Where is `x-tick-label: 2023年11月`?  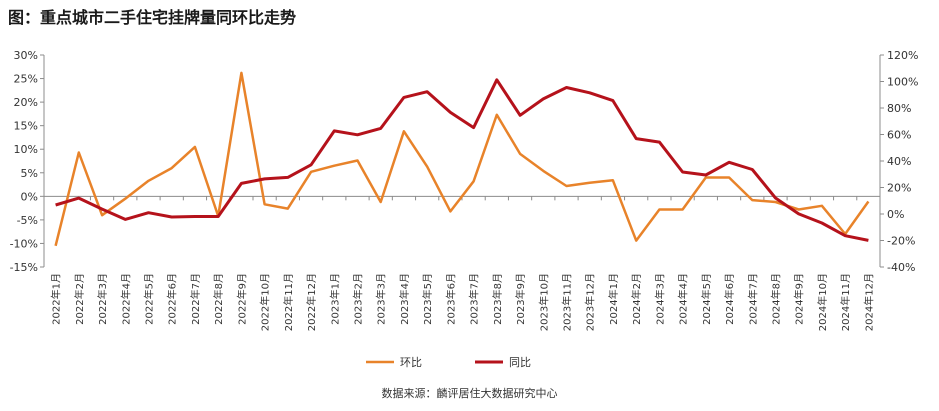
x-tick-label: 2023年11月 is located at coordinates (567, 302).